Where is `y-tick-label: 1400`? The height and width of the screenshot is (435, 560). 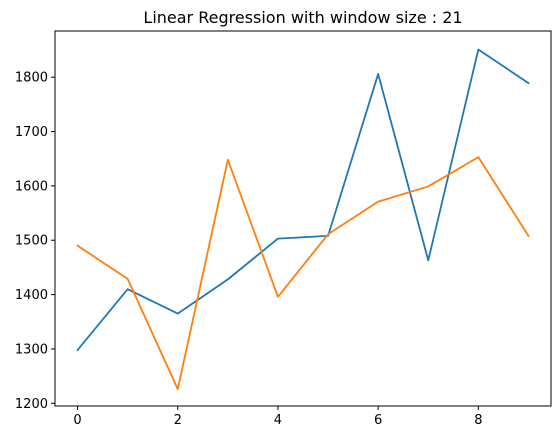
y-tick-label: 1400 is located at coordinates (31, 295).